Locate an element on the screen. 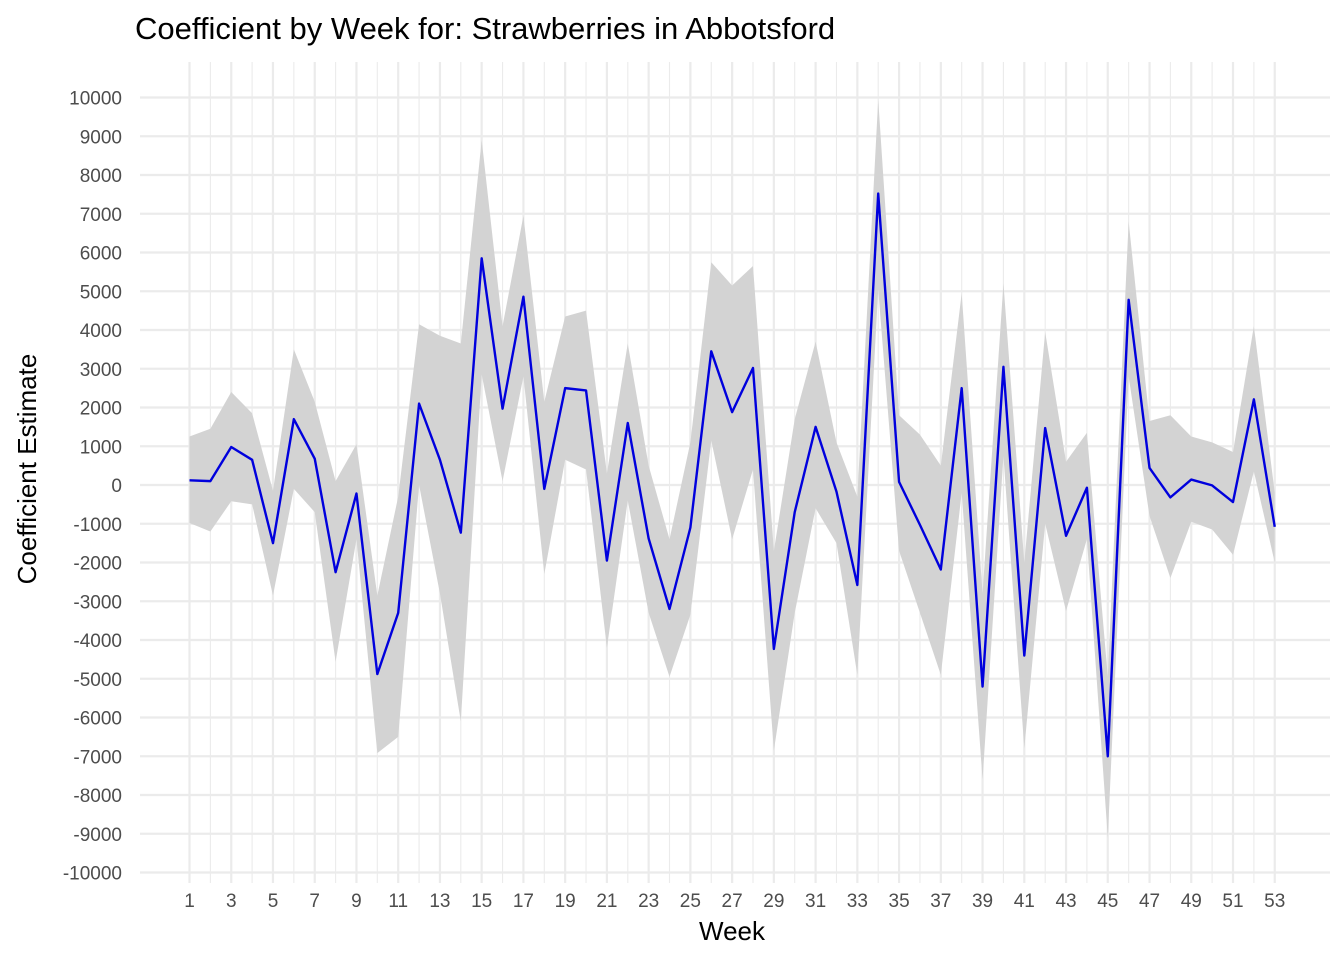 Image resolution: width=1344 pixels, height=960 pixels. x-tick-label: 39 is located at coordinates (982, 901).